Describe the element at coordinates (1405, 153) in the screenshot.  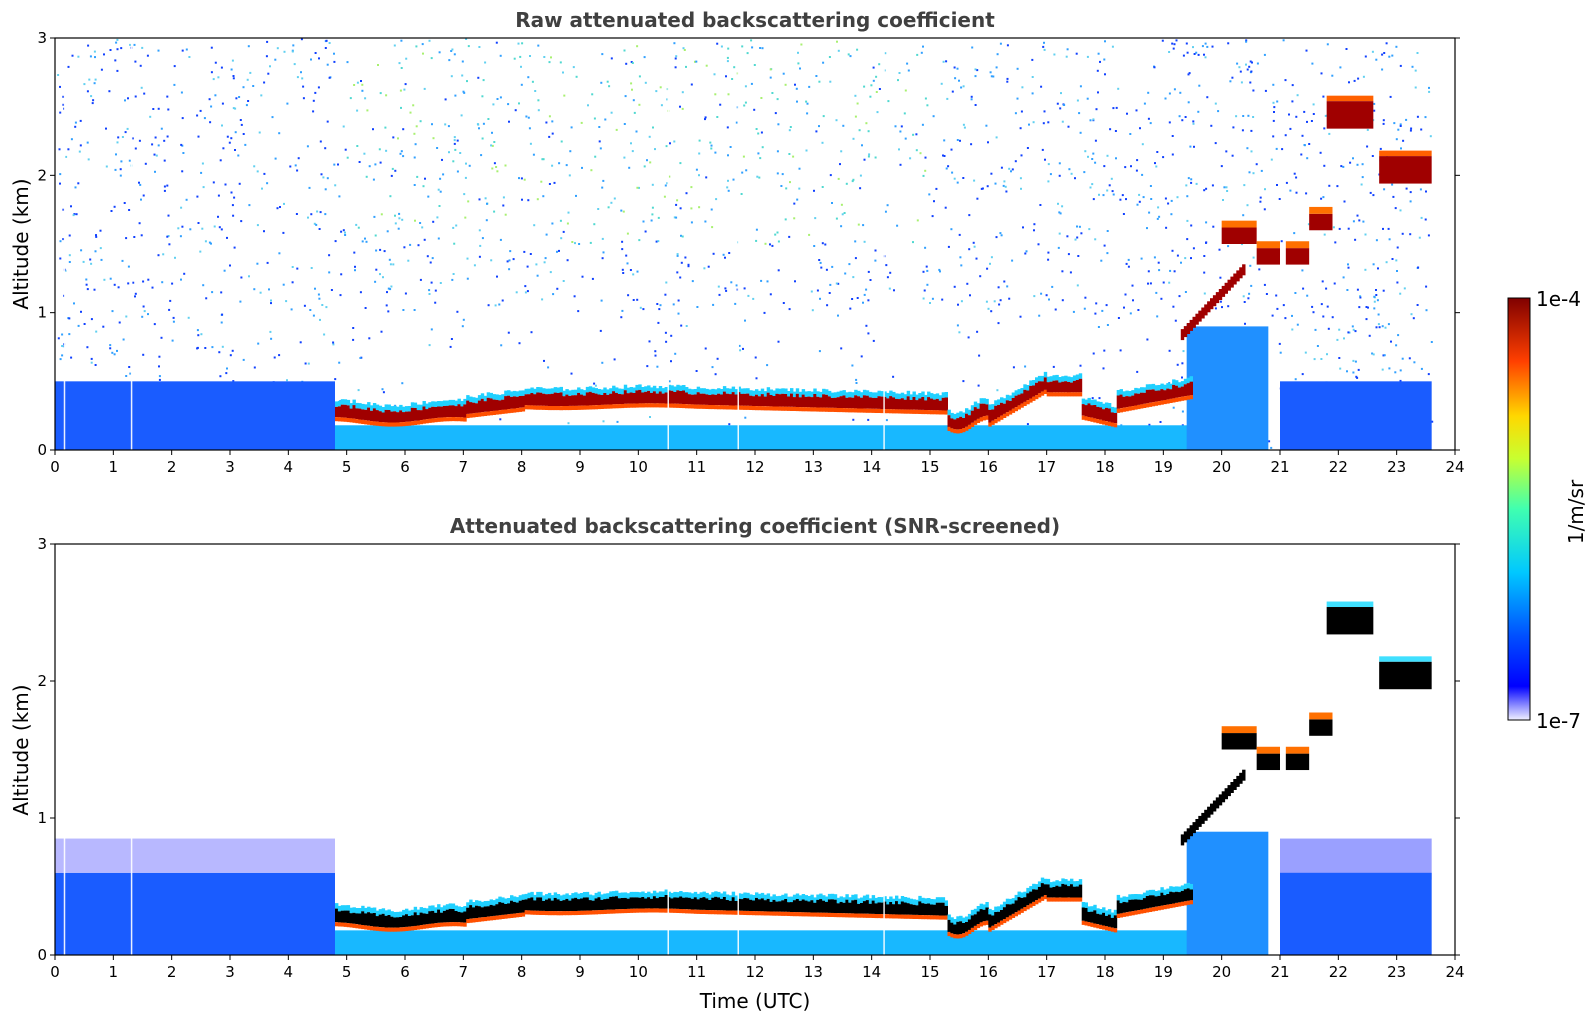
I see `upper-cloud-edge` at that location.